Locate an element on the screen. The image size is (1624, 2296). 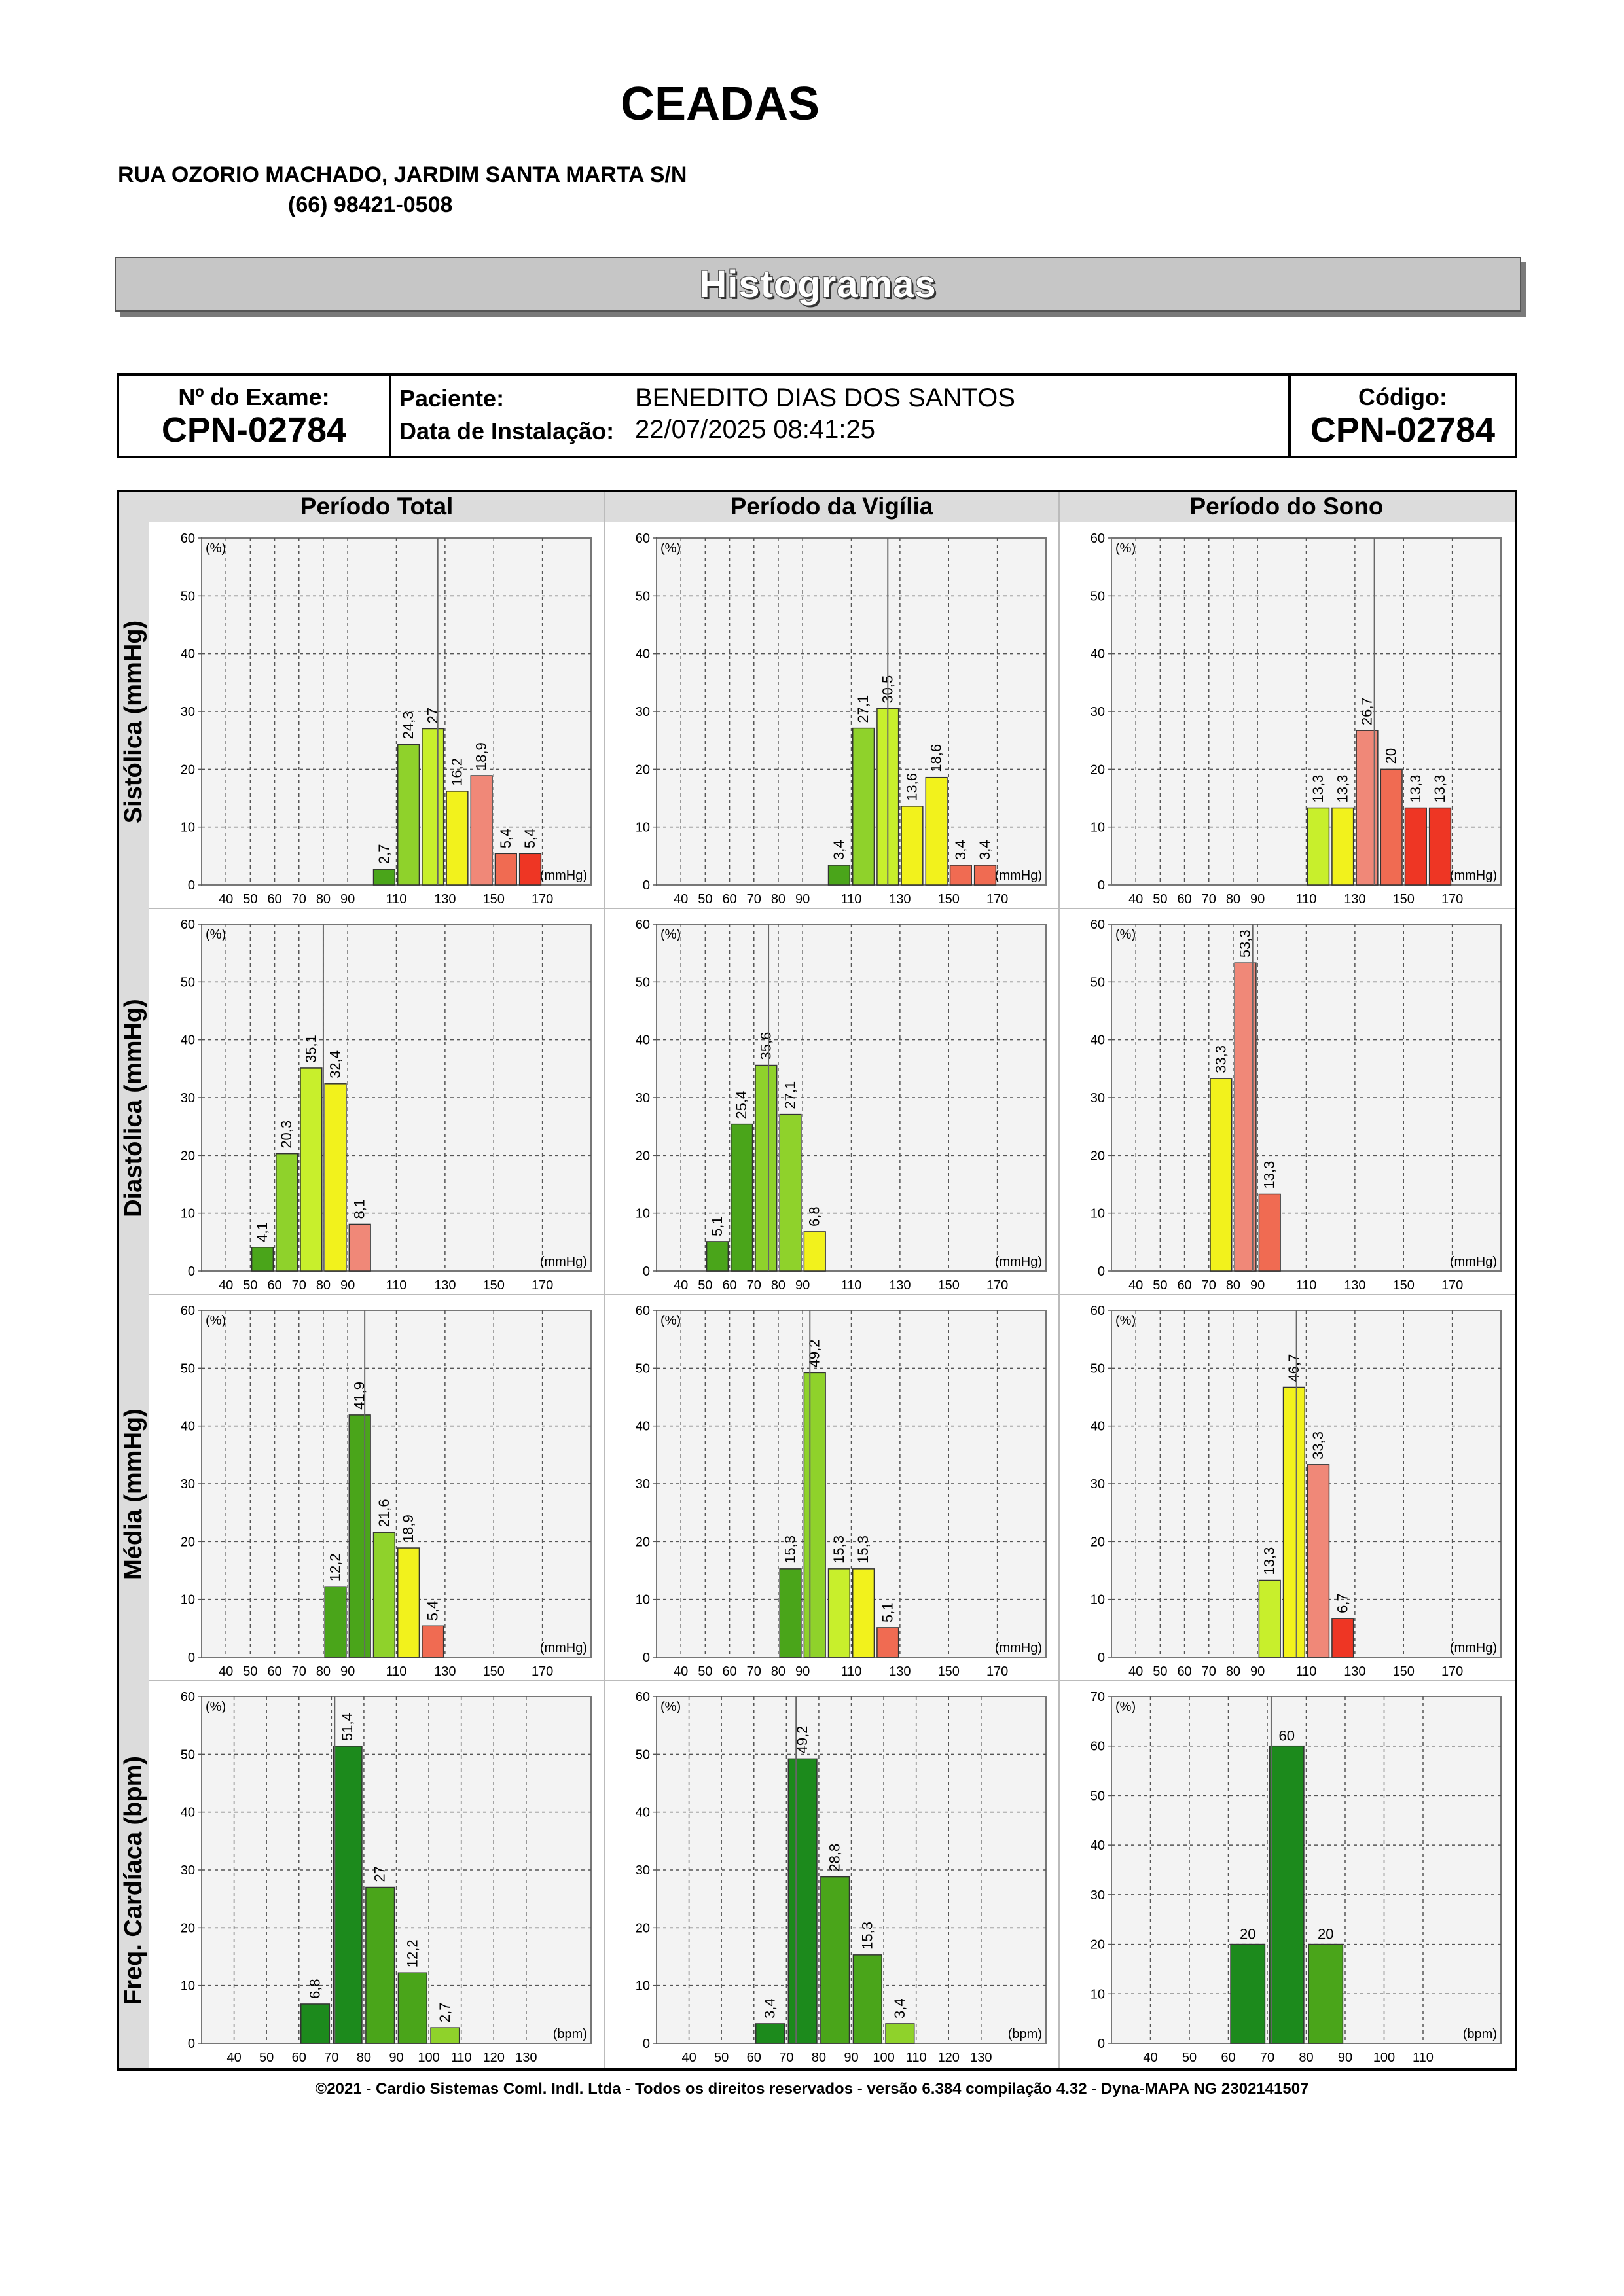
bar-value-label: 18,6 is located at coordinates (936, 758).